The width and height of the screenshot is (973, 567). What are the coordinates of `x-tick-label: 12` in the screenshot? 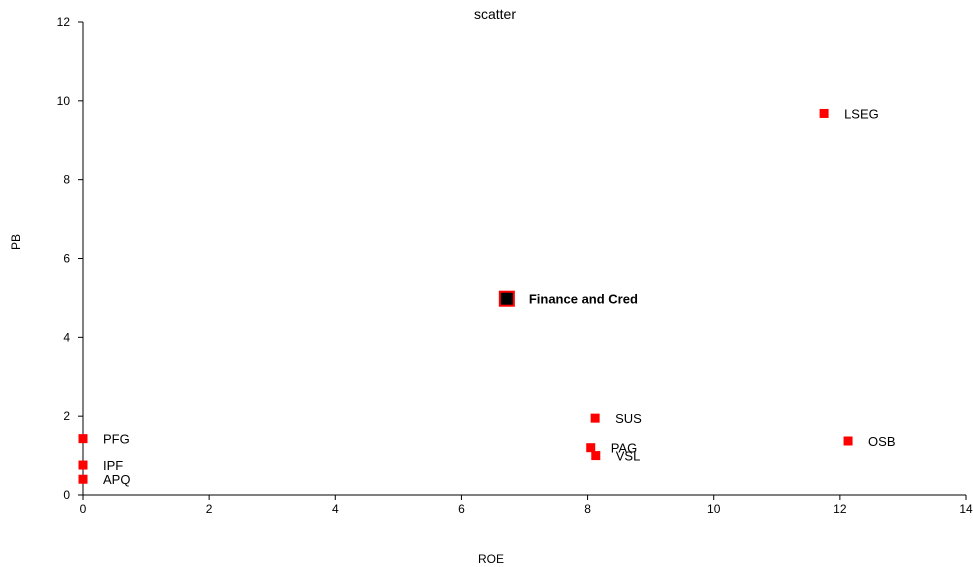 It's located at (840, 509).